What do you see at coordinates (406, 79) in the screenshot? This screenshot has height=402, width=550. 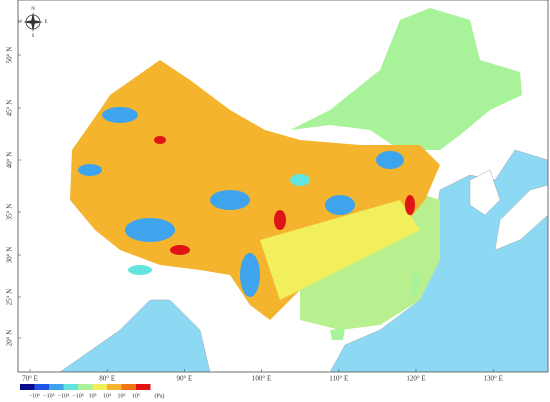 I see `northeast-region` at bounding box center [406, 79].